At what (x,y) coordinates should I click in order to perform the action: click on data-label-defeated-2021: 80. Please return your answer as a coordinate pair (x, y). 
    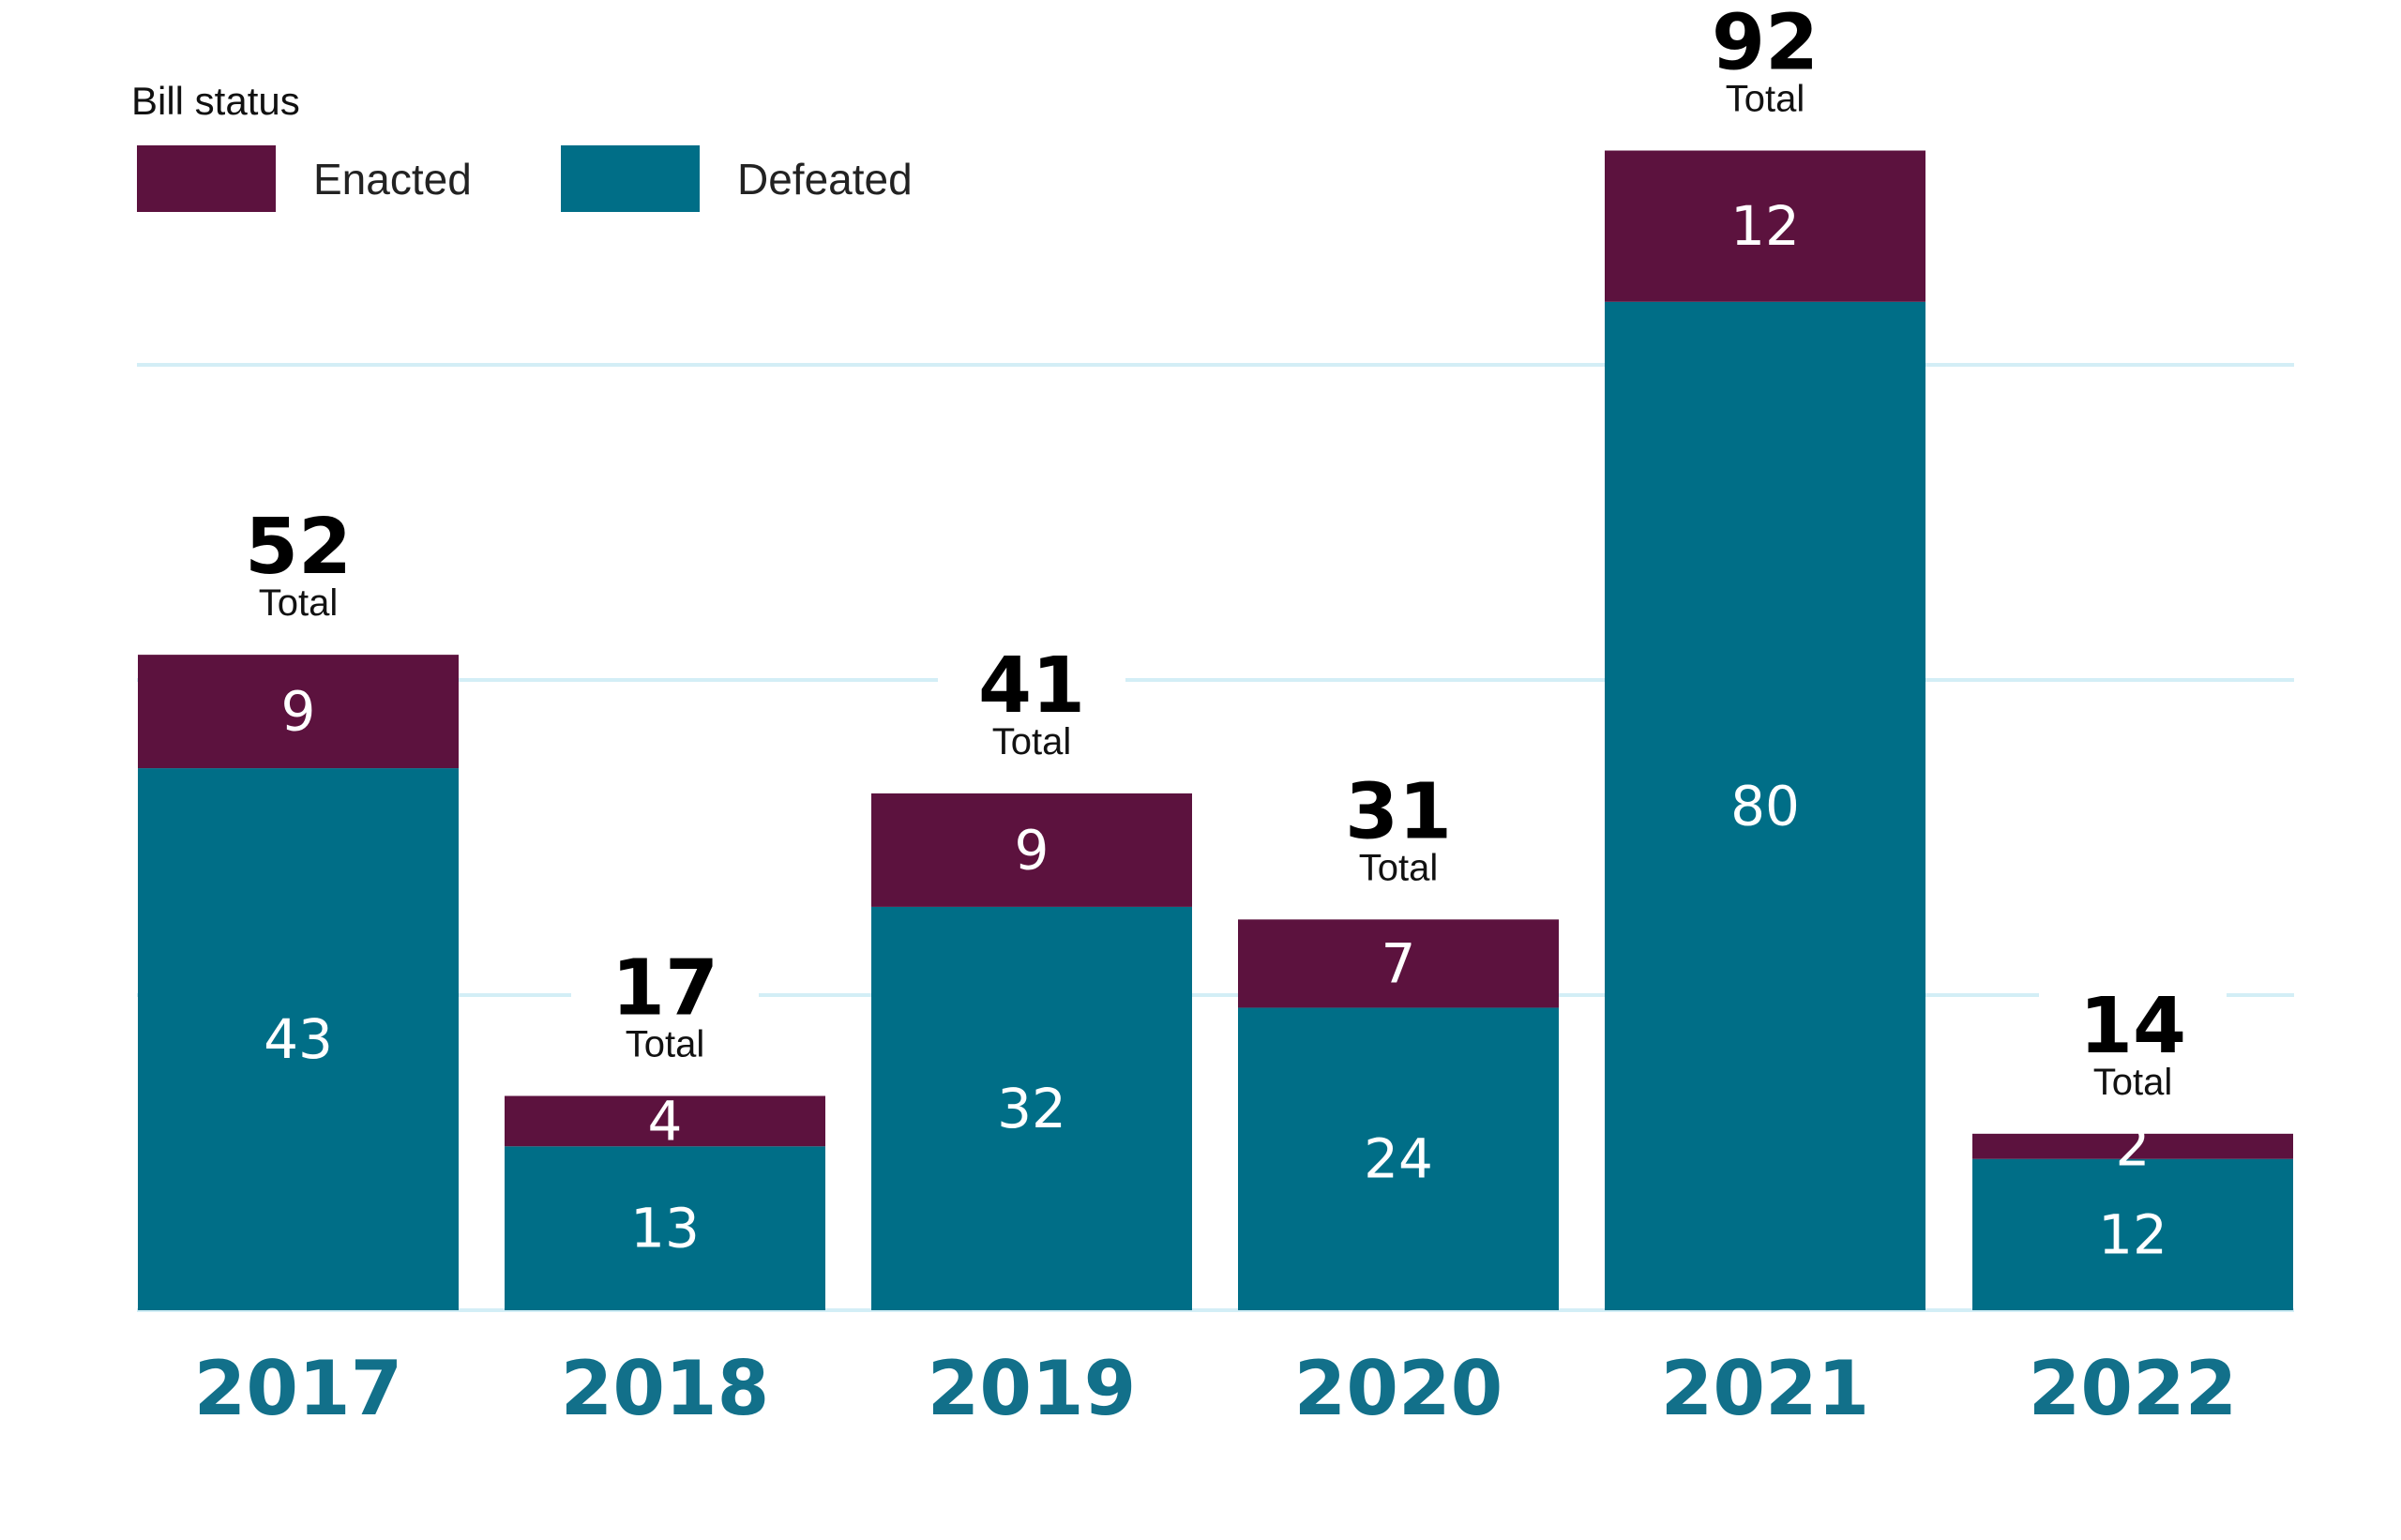
    Looking at the image, I should click on (1765, 806).